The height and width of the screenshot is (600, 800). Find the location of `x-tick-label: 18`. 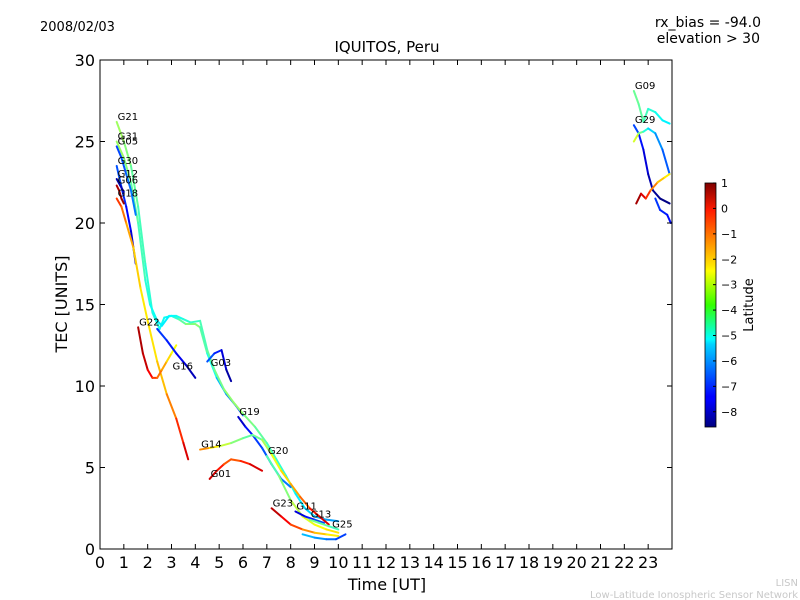

x-tick-label: 18 is located at coordinates (529, 562).